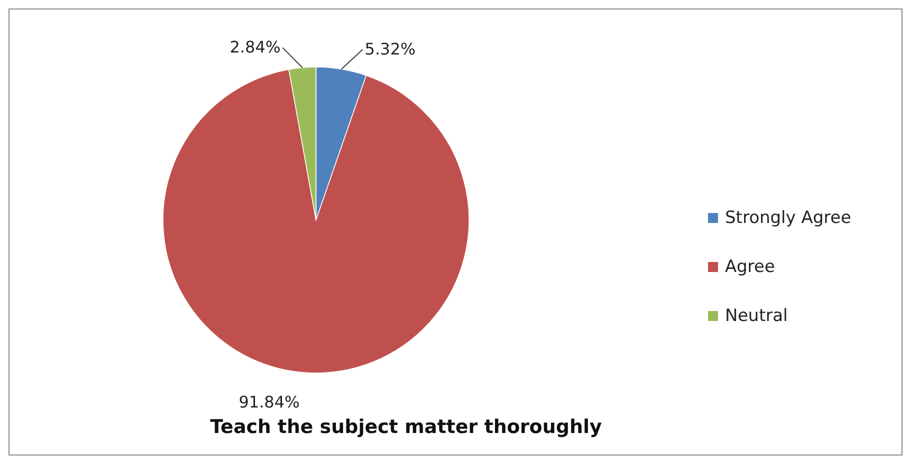  What do you see at coordinates (269, 402) in the screenshot?
I see `data-label: 91.84%` at bounding box center [269, 402].